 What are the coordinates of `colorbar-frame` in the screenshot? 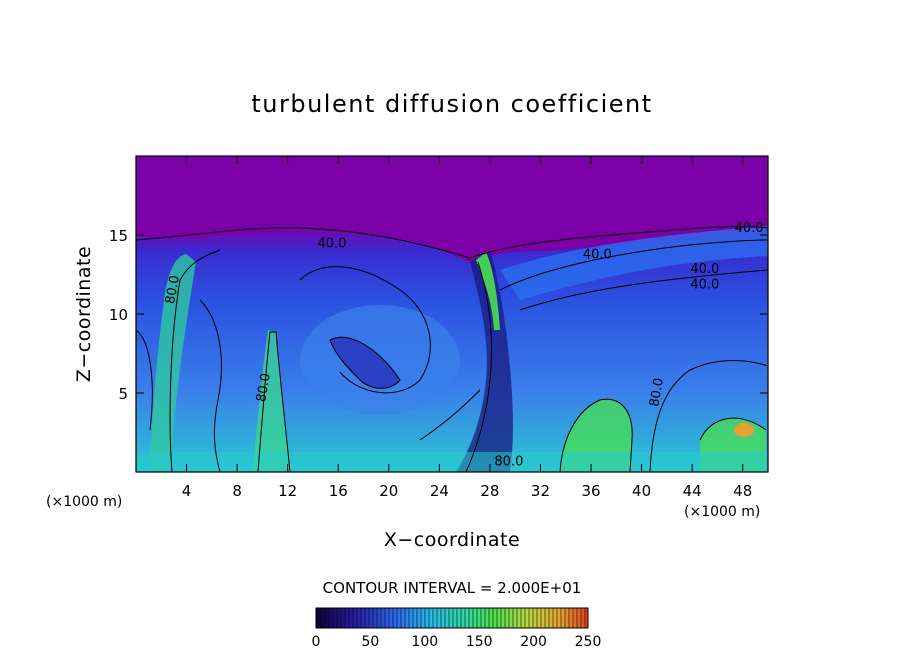 It's located at (452, 618).